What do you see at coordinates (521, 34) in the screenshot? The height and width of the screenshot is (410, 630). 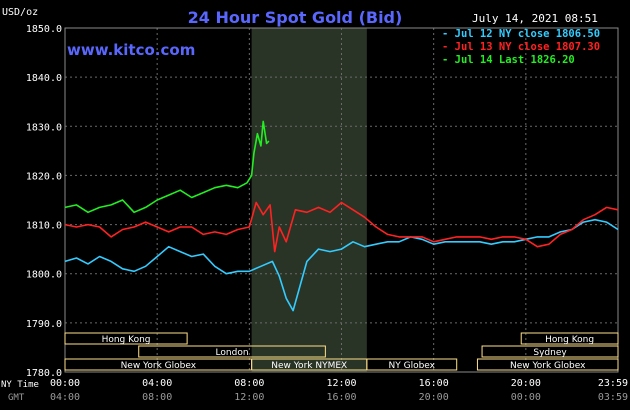 I see `legend-entry: - Jul 12 NY close 1806.50` at bounding box center [521, 34].